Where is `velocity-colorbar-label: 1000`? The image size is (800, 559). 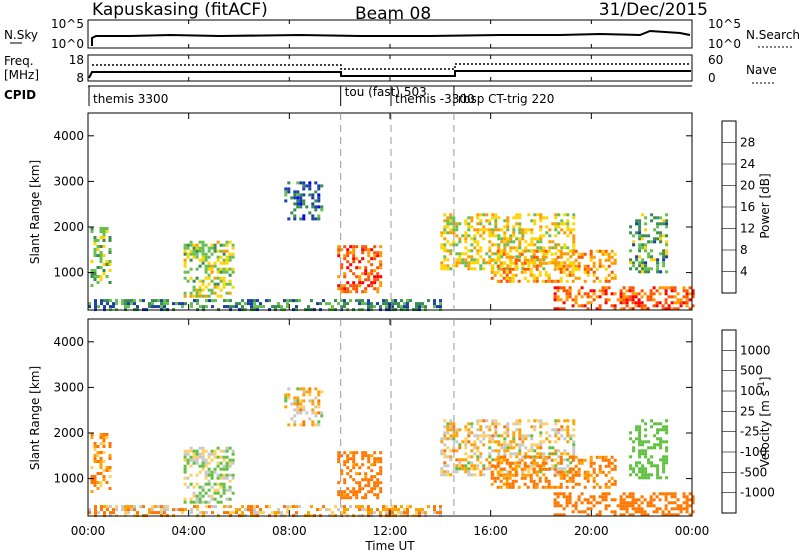
velocity-colorbar-label: 1000 is located at coordinates (755, 350).